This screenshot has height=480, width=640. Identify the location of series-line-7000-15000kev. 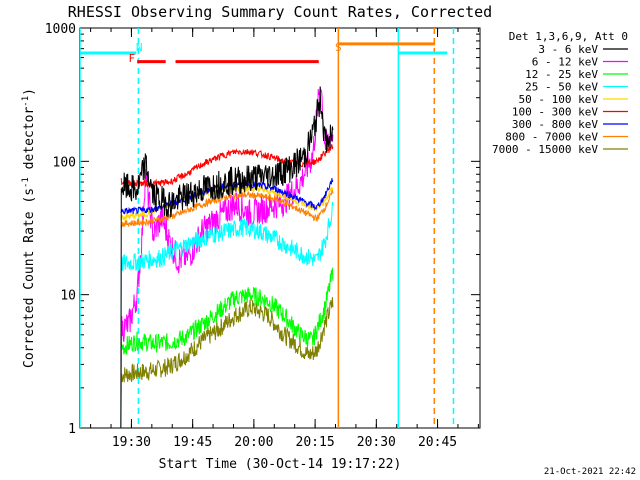
(227, 362).